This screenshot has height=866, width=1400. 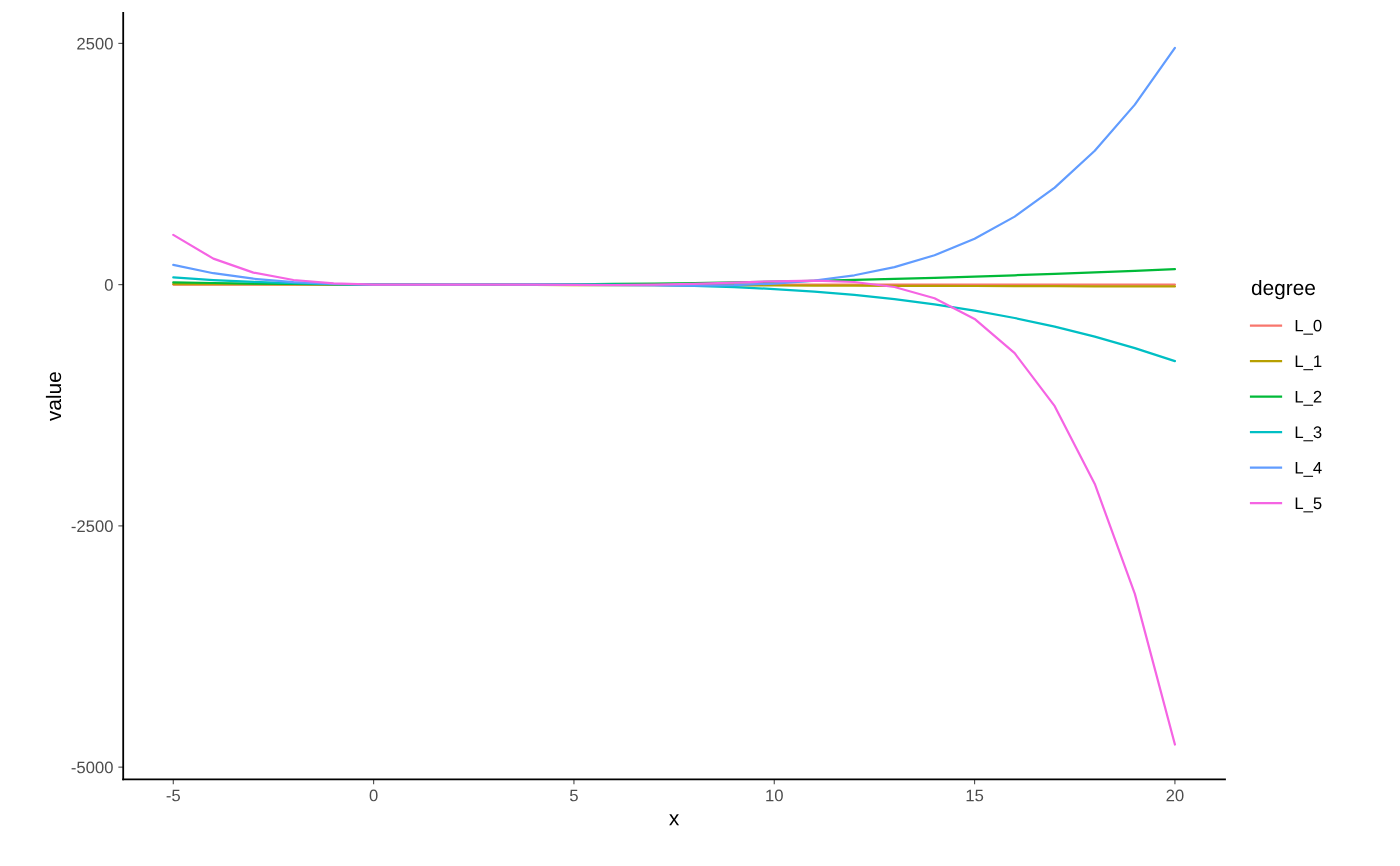 I want to click on x-tick-label: 0, so click(x=373, y=795).